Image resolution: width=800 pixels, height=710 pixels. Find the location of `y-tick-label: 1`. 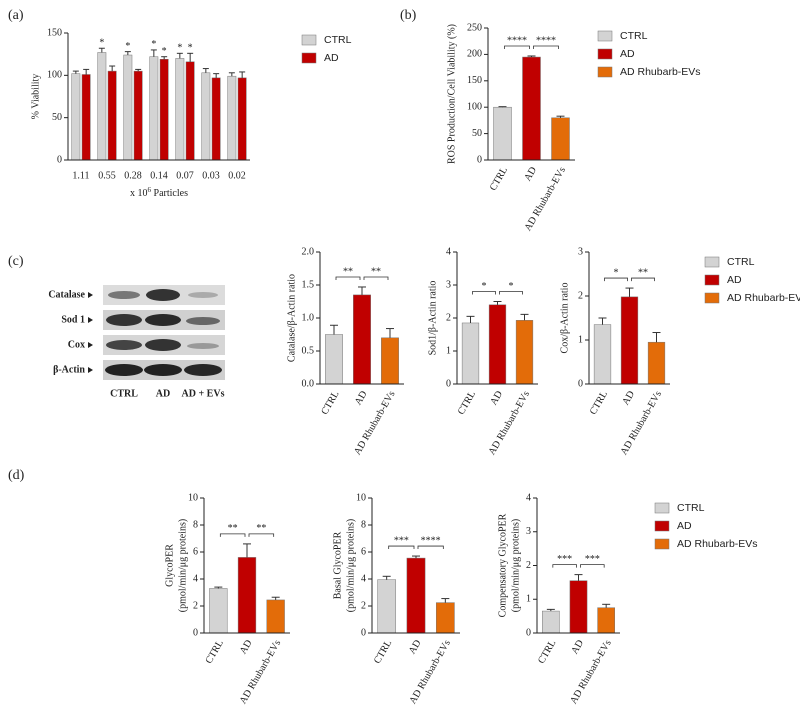

y-tick-label: 1 is located at coordinates (580, 339).